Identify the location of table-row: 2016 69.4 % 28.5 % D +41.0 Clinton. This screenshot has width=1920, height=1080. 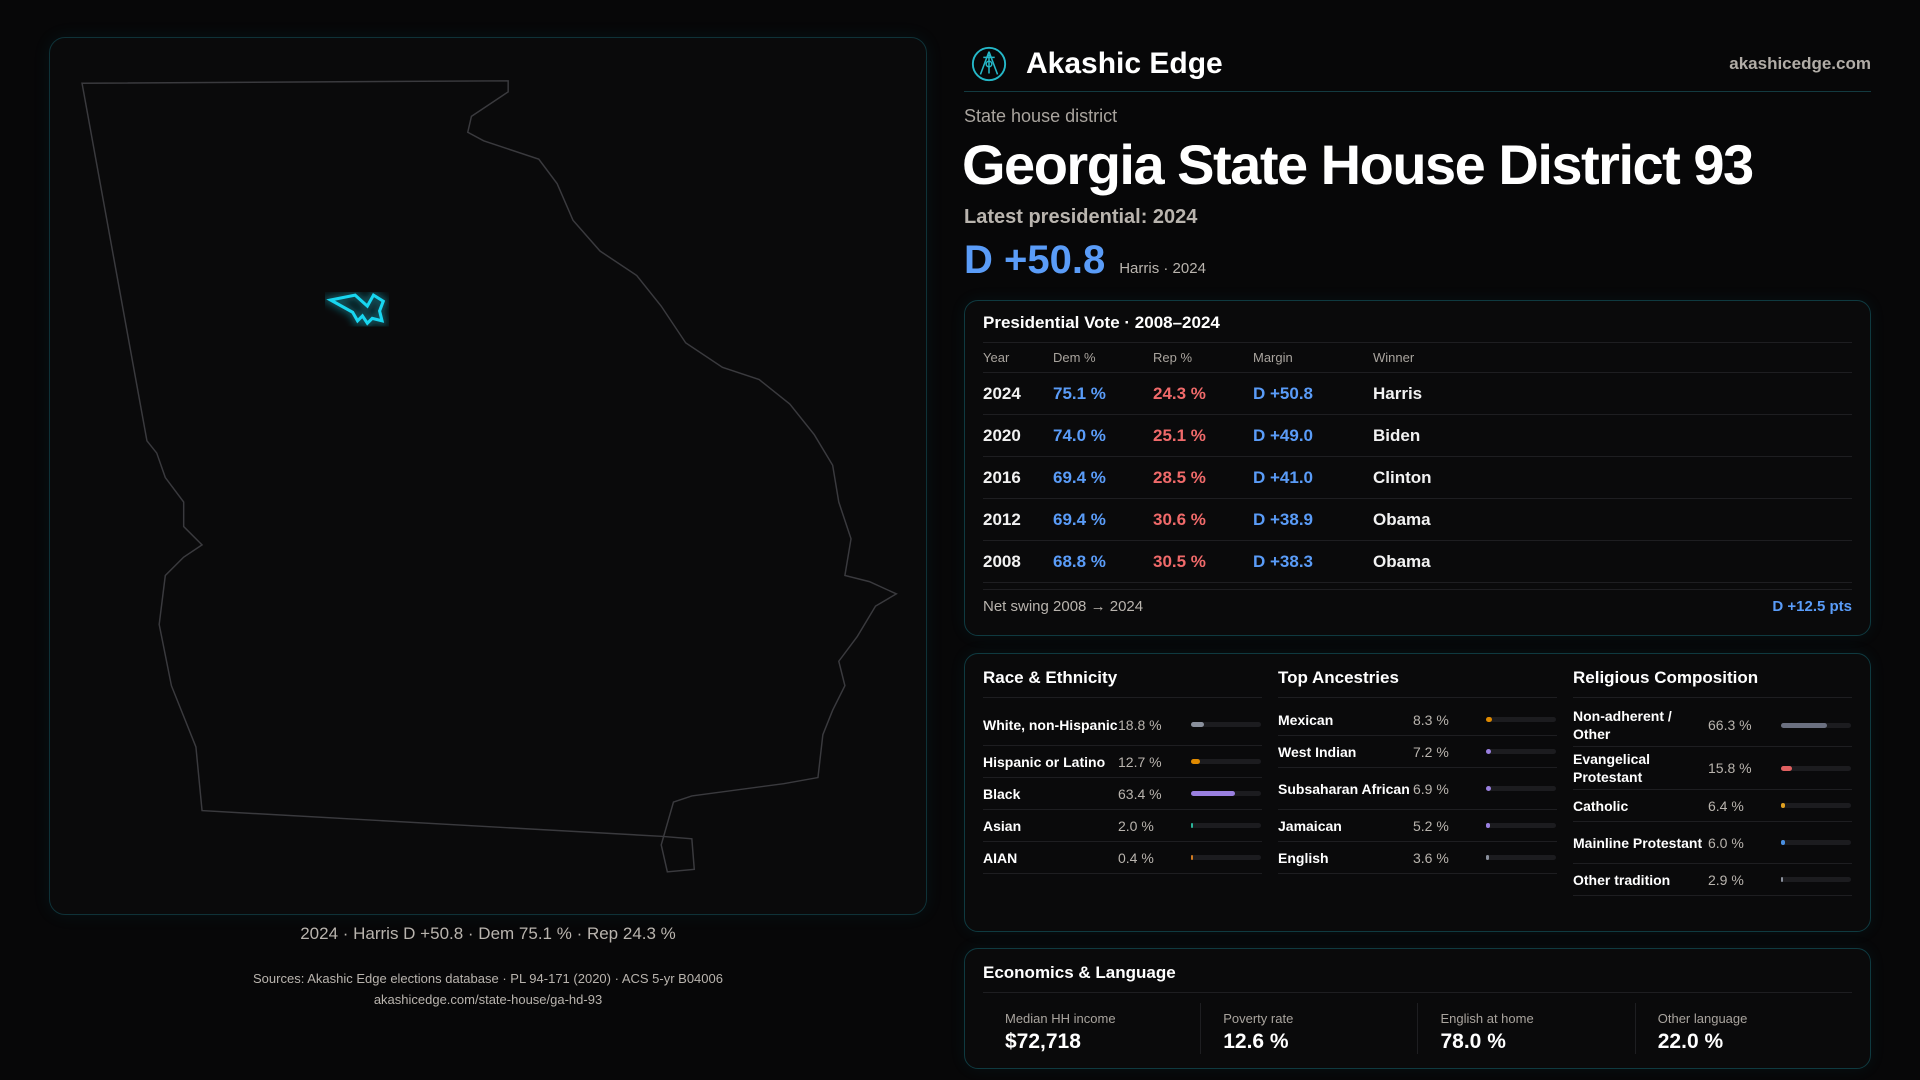
(1417, 478).